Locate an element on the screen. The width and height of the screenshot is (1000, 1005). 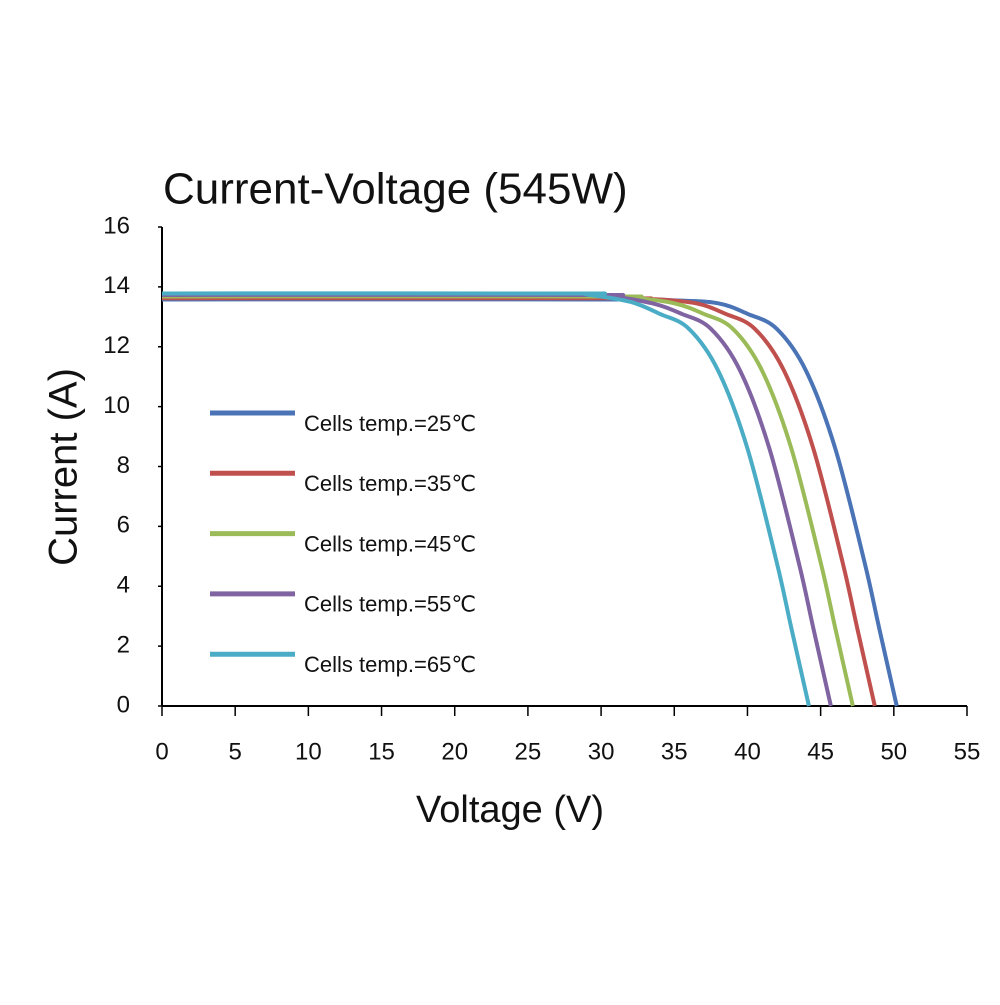
x-tick-label: 50 is located at coordinates (893, 751).